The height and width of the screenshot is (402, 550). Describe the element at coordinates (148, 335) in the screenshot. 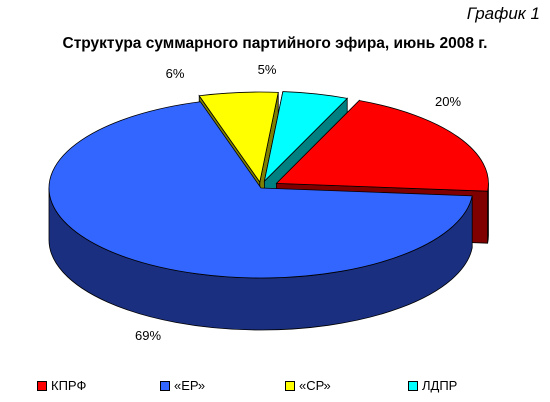

I see `data-label: 69%` at that location.